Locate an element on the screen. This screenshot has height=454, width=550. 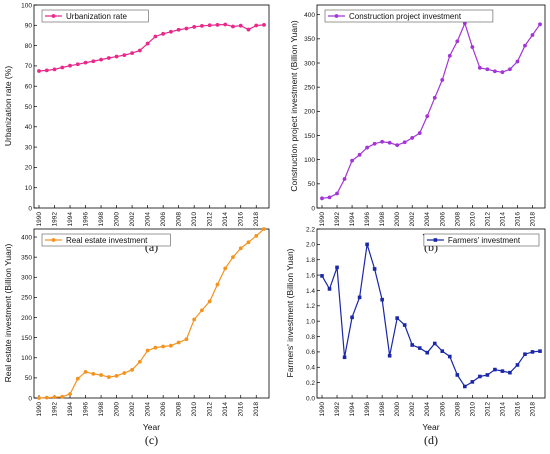
y-tick-label: 10 is located at coordinates (29, 188).